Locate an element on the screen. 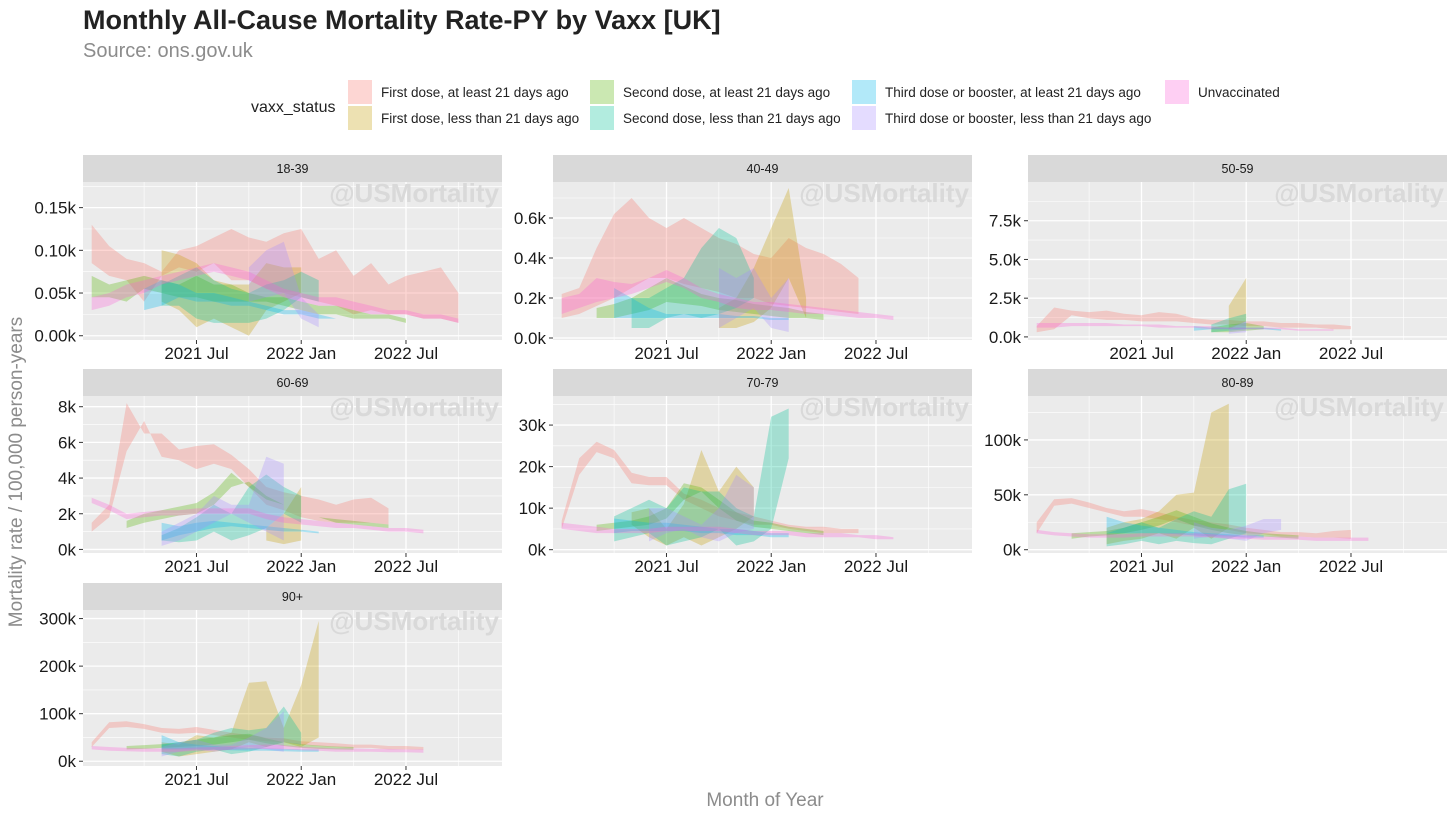 Image resolution: width=1456 pixels, height=819 pixels. y-tick-label: 0.4k is located at coordinates (530, 258).